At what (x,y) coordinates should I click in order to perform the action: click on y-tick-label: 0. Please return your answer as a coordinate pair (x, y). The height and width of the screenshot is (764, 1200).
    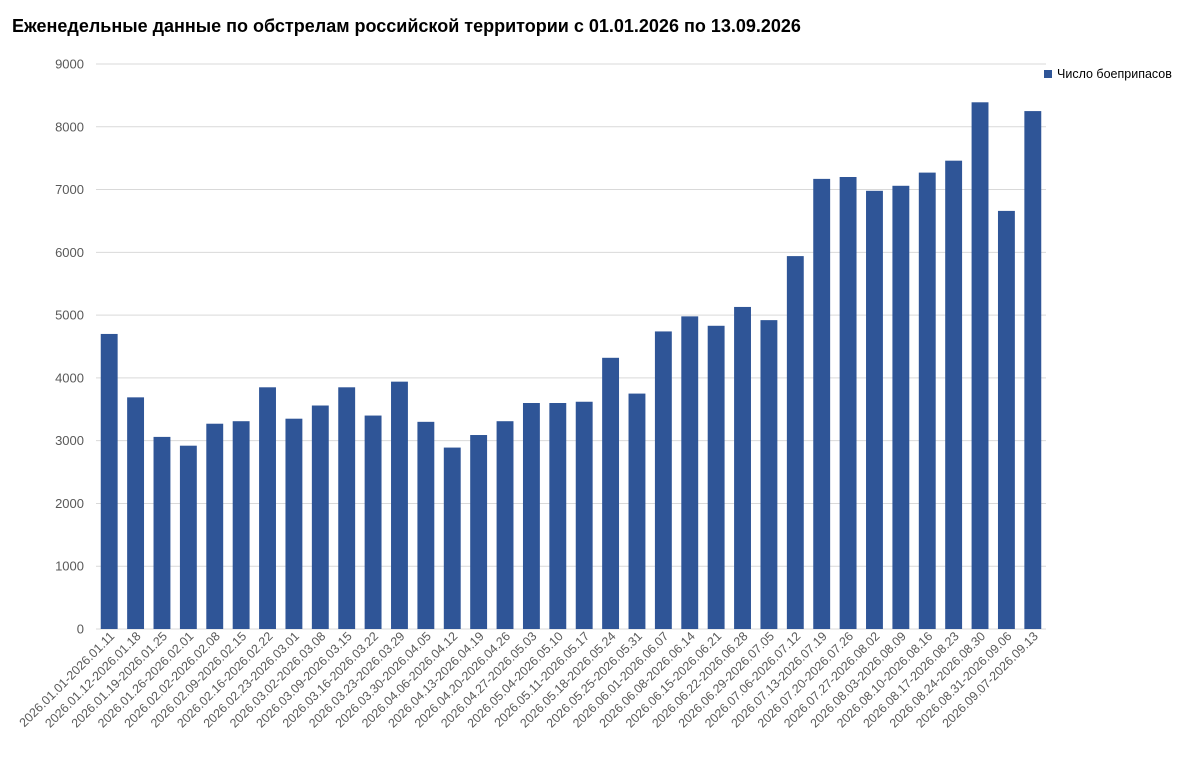
    Looking at the image, I should click on (80, 629).